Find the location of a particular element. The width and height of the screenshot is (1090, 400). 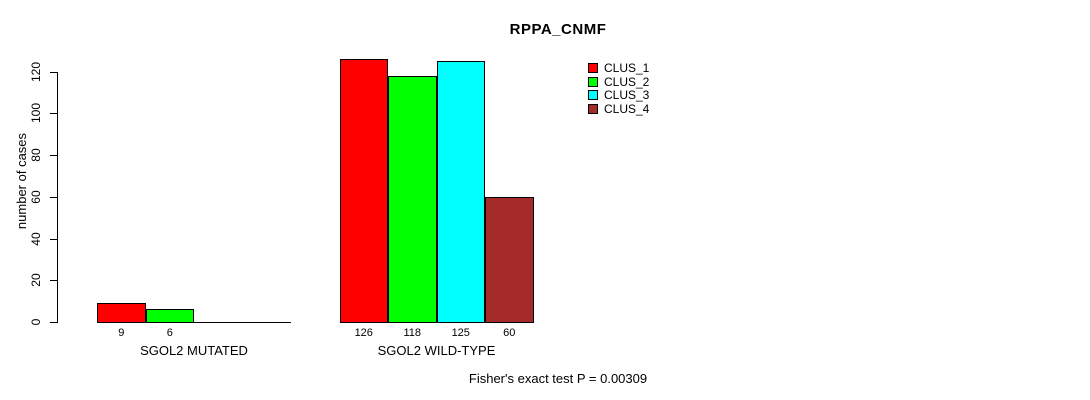

annotation-text: Fisher's exact test P = 0.00309 is located at coordinates (558, 378).